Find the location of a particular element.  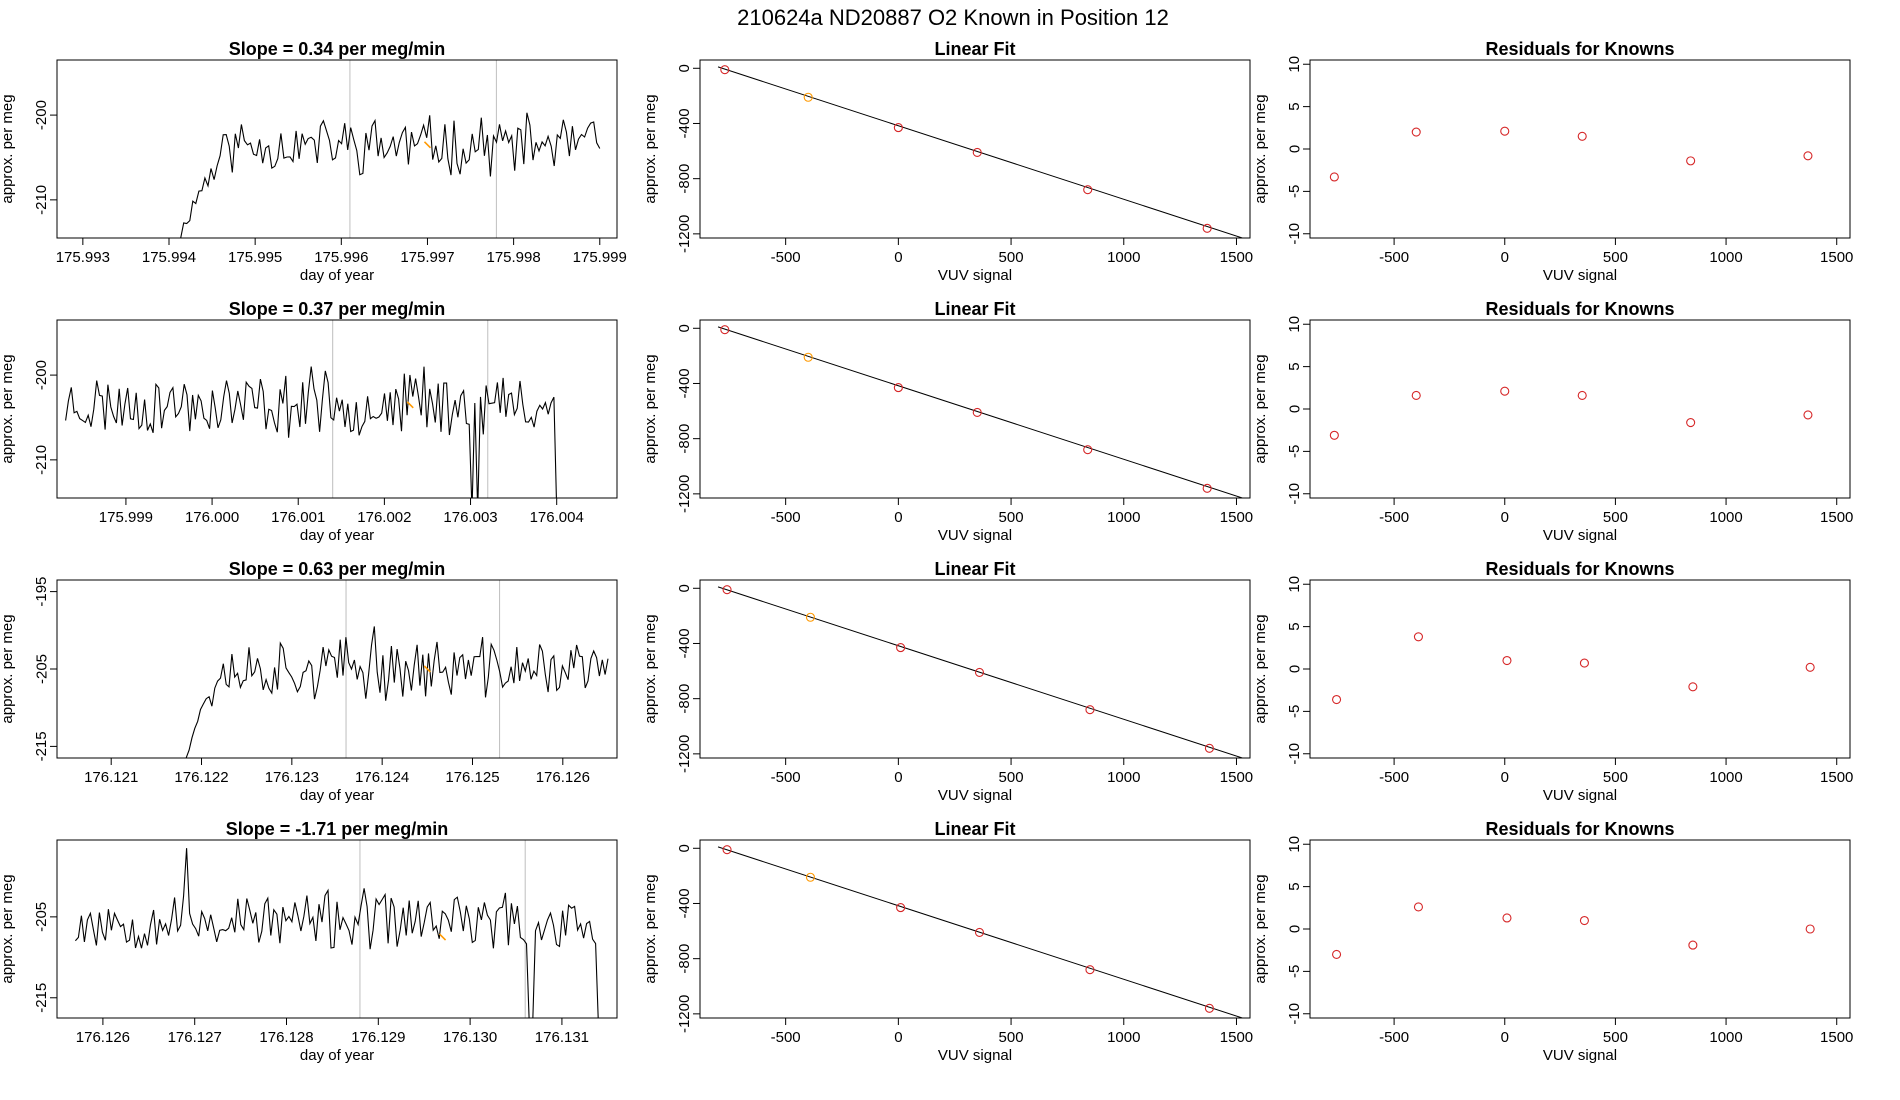

data-series-line is located at coordinates (397, 692).